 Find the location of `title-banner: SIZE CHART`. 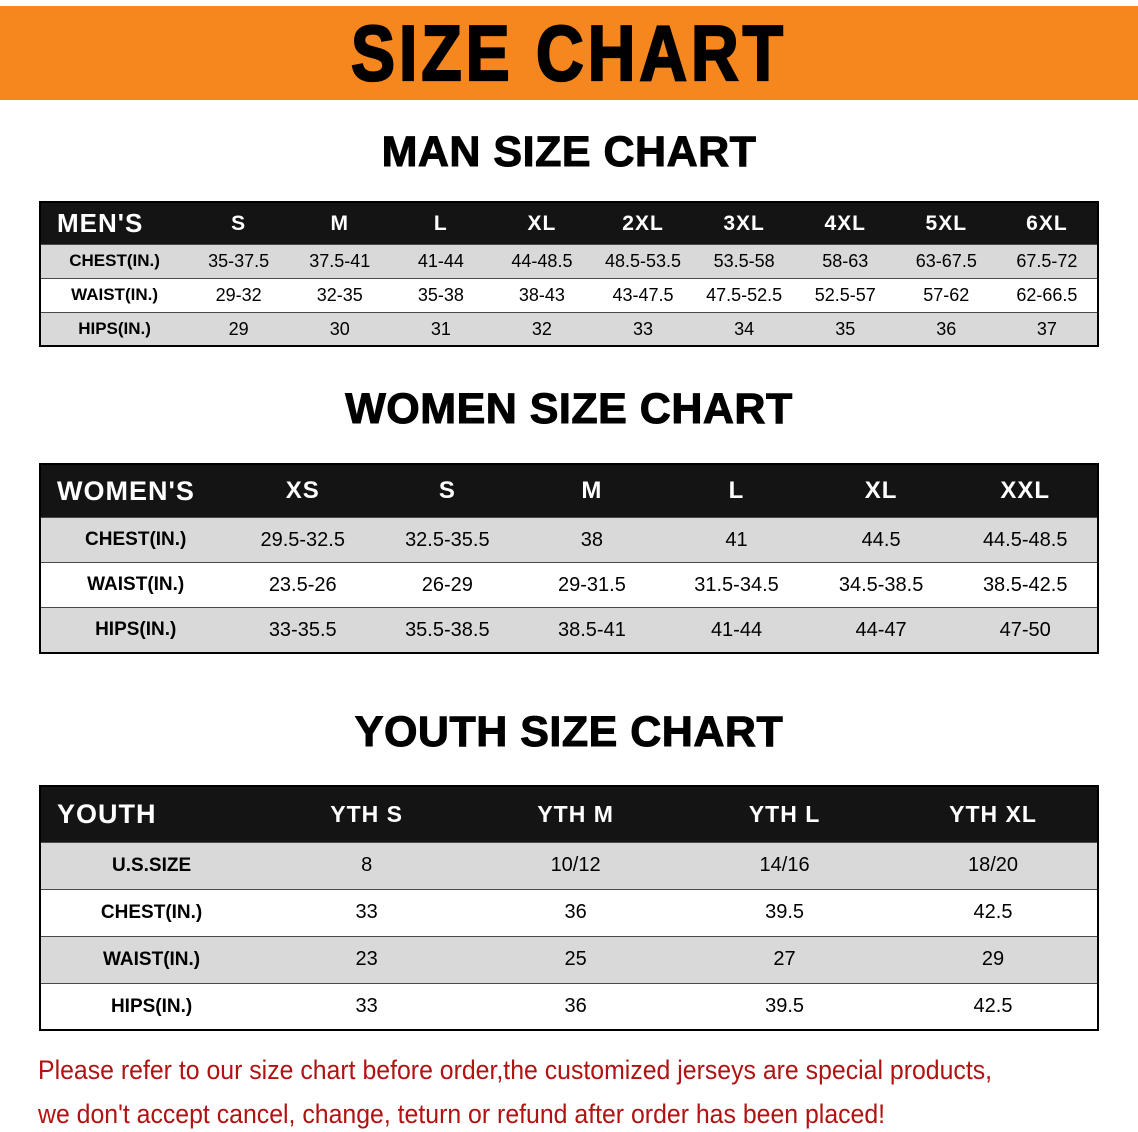

title-banner: SIZE CHART is located at coordinates (569, 53).